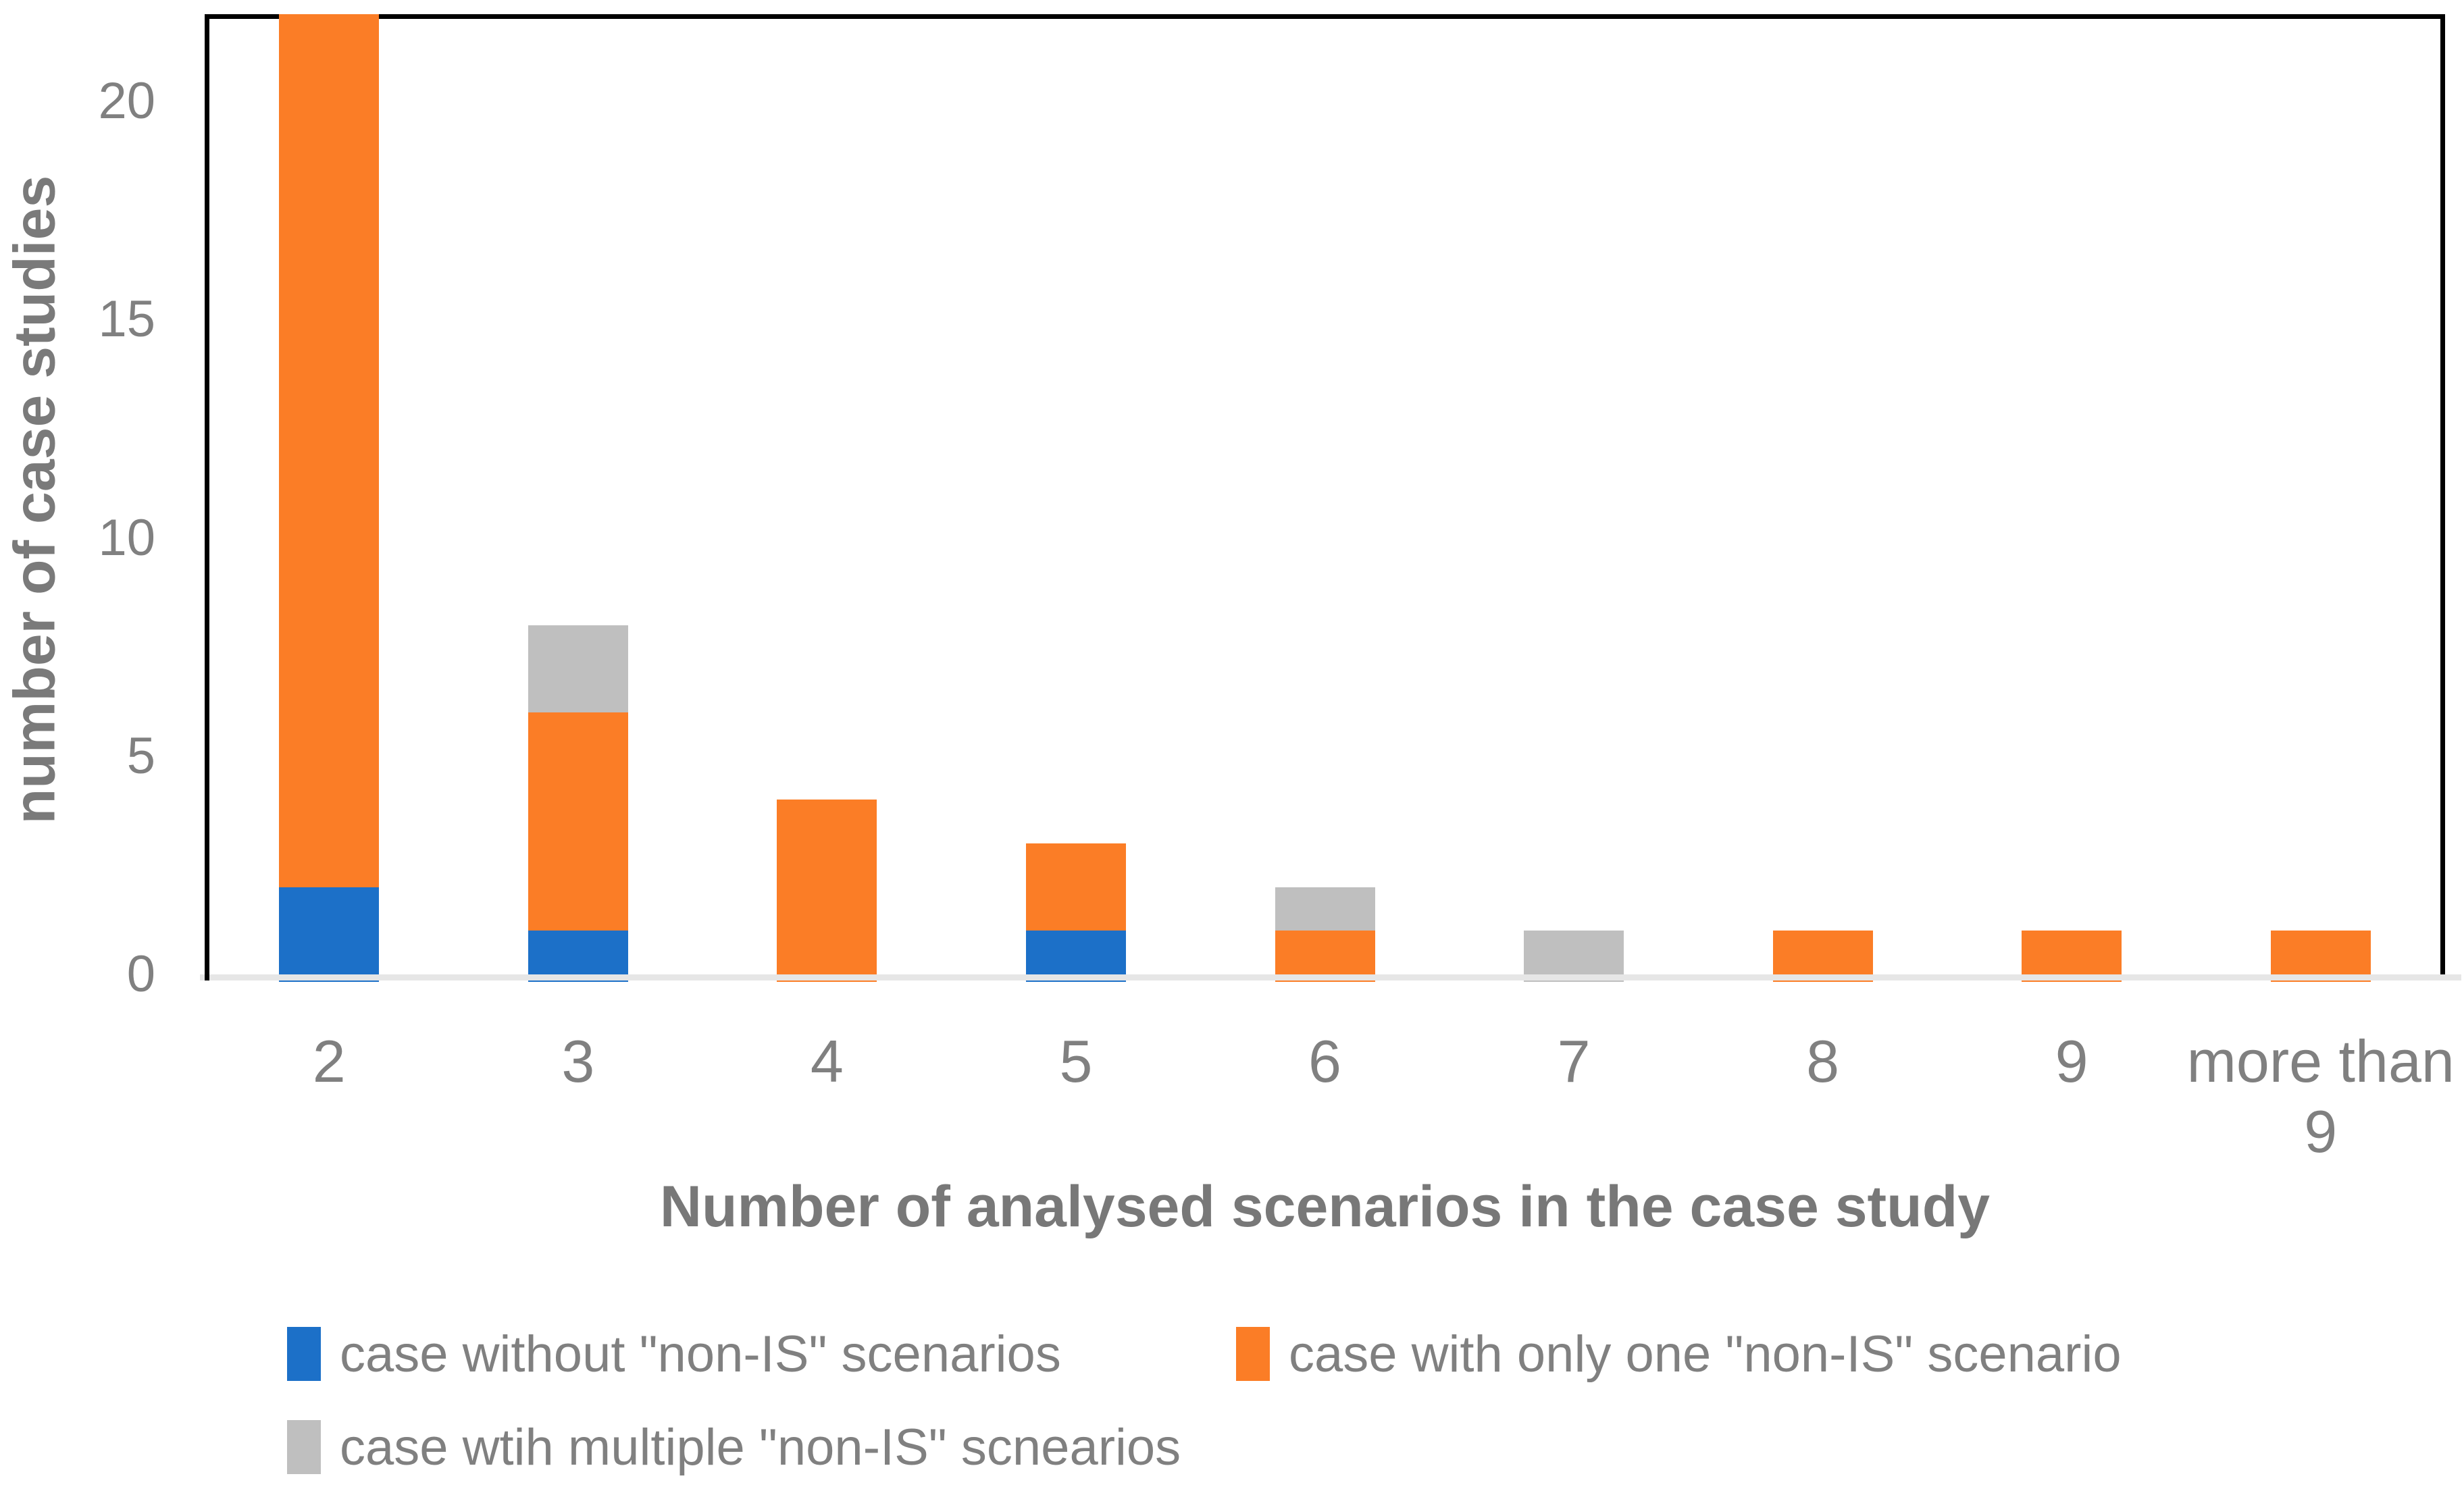  I want to click on y-tick-label: 10, so click(127, 537).